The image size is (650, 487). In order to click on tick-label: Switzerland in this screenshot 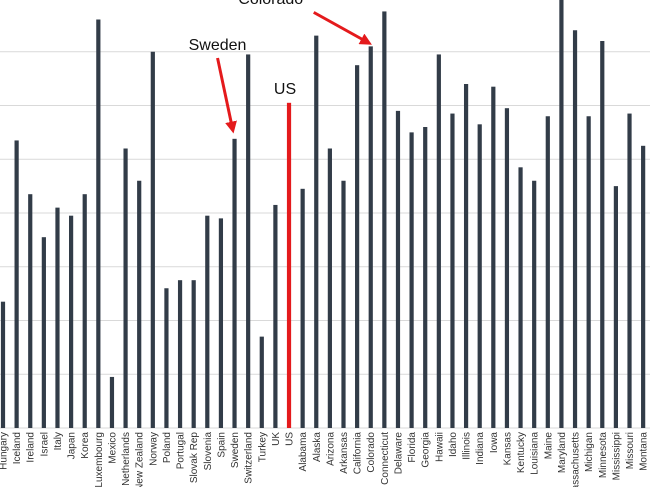, I will do `click(249, 458)`.